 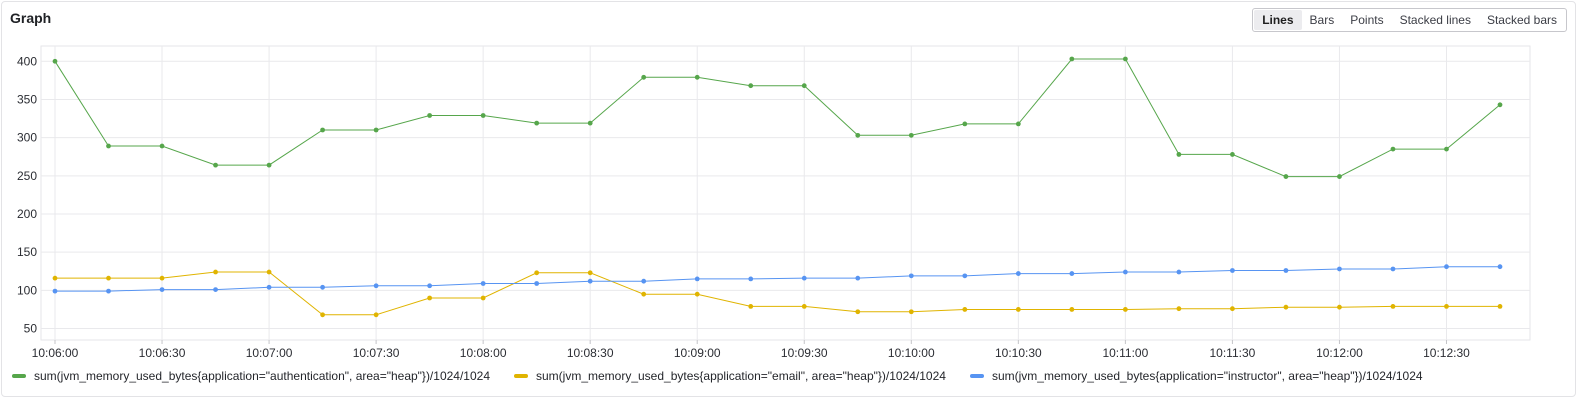 What do you see at coordinates (31, 18) in the screenshot?
I see `panel-title: Graph` at bounding box center [31, 18].